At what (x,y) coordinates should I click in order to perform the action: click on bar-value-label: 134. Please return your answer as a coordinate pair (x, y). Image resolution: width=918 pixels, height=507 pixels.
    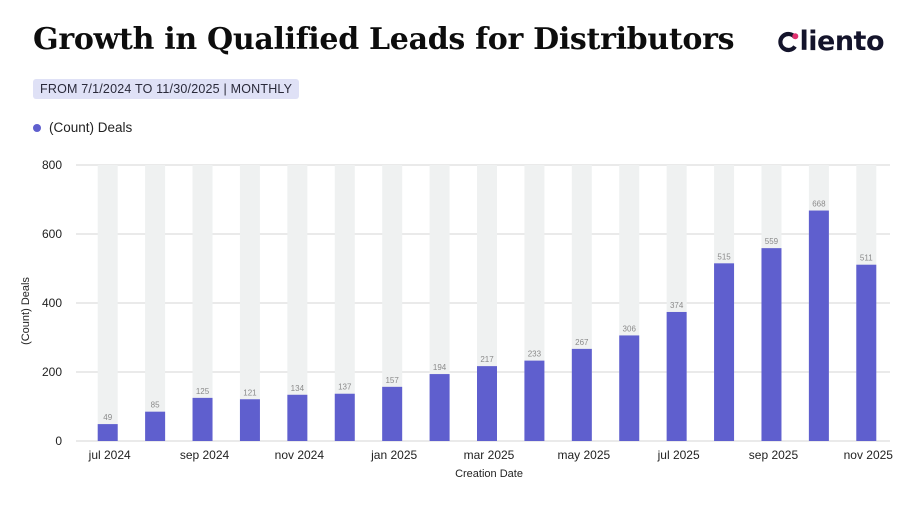
    Looking at the image, I should click on (298, 388).